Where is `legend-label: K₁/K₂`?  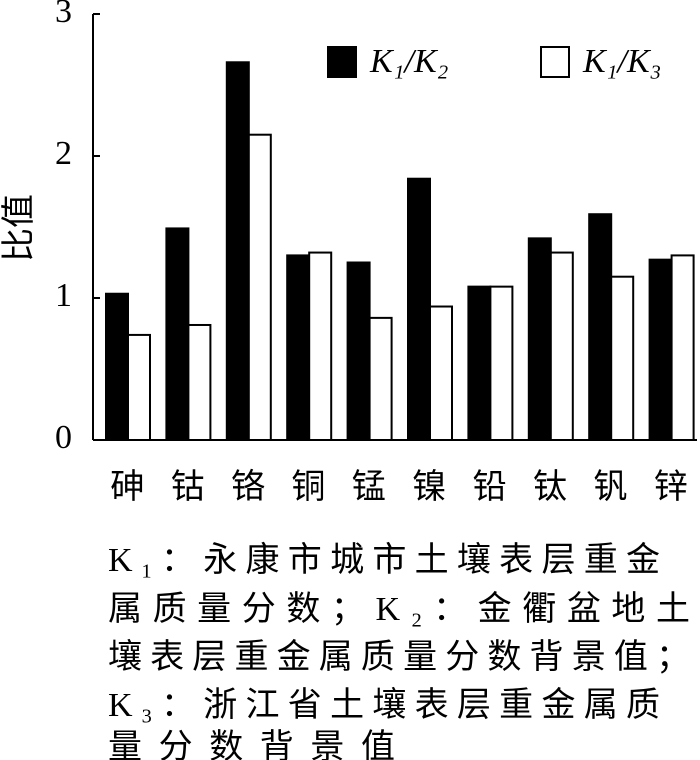 legend-label: K₁/K₂ is located at coordinates (408, 61).